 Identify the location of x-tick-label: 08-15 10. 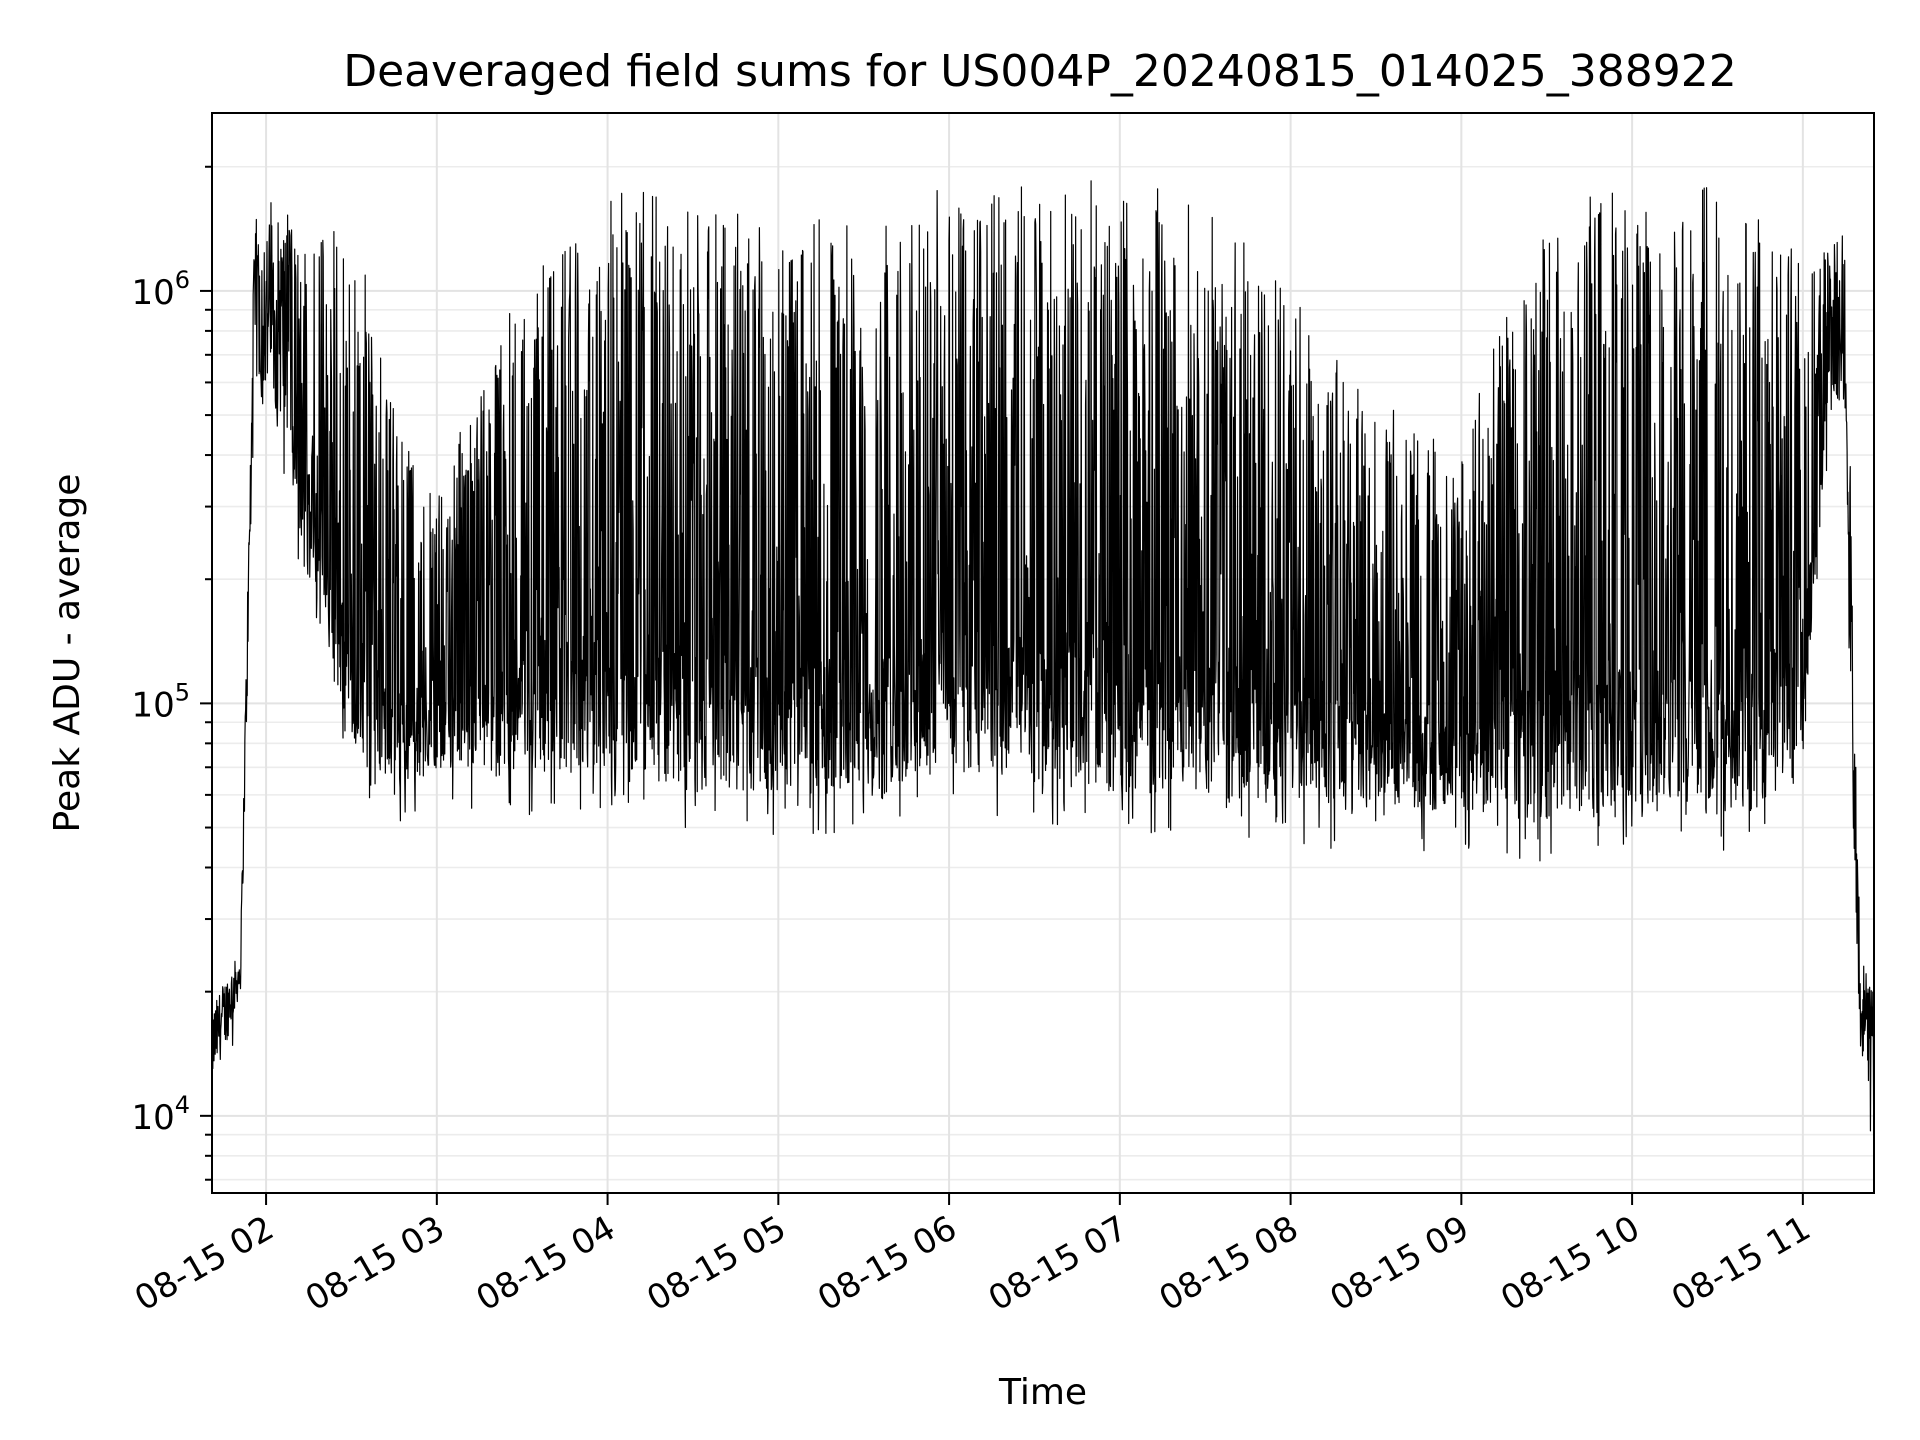
(1570, 1263).